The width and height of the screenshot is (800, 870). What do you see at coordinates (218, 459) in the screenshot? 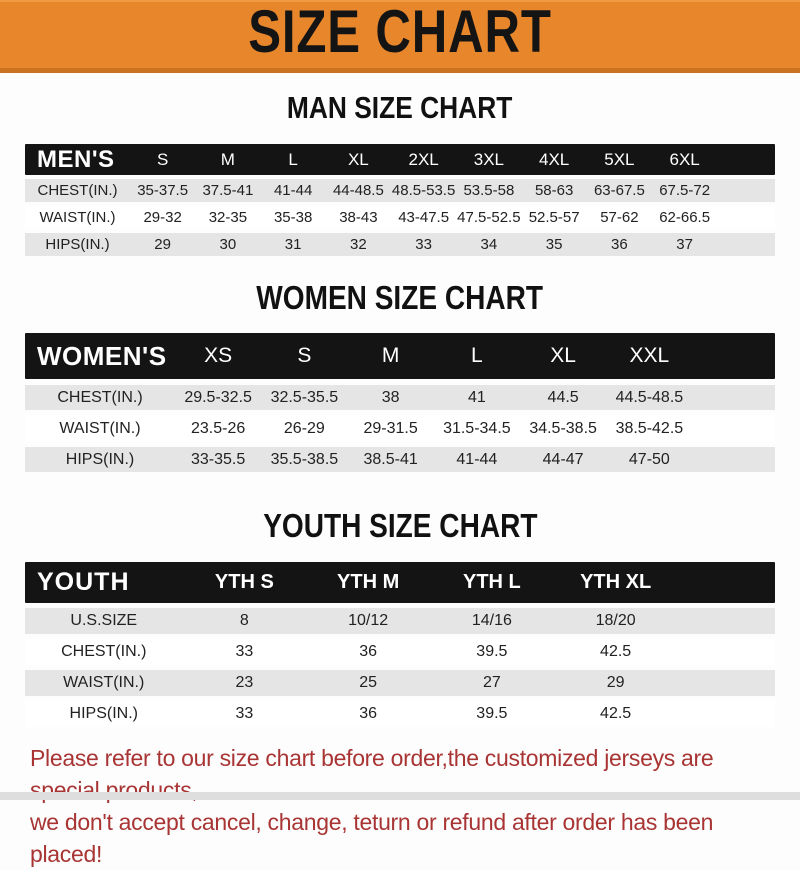
I see `size-value-cell: 33-35.5` at bounding box center [218, 459].